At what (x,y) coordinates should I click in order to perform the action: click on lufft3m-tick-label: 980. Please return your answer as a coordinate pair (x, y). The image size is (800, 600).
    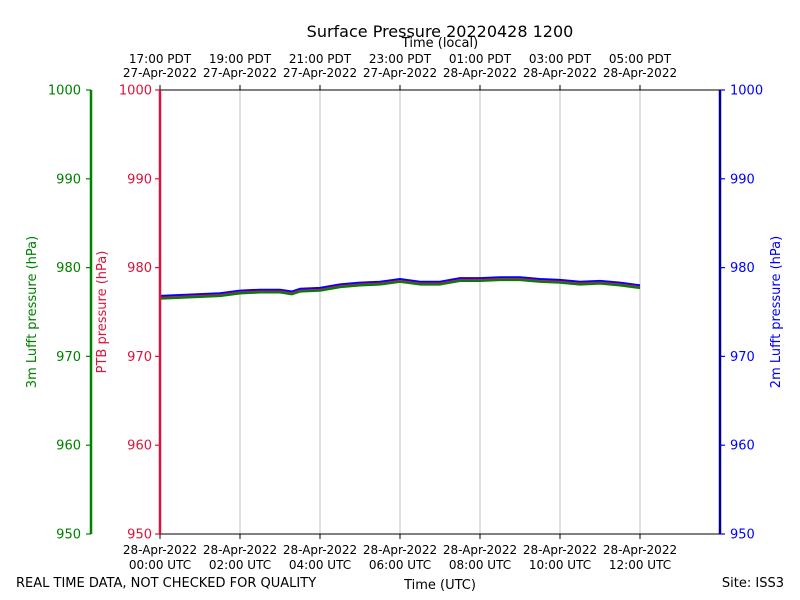
    Looking at the image, I should click on (68, 268).